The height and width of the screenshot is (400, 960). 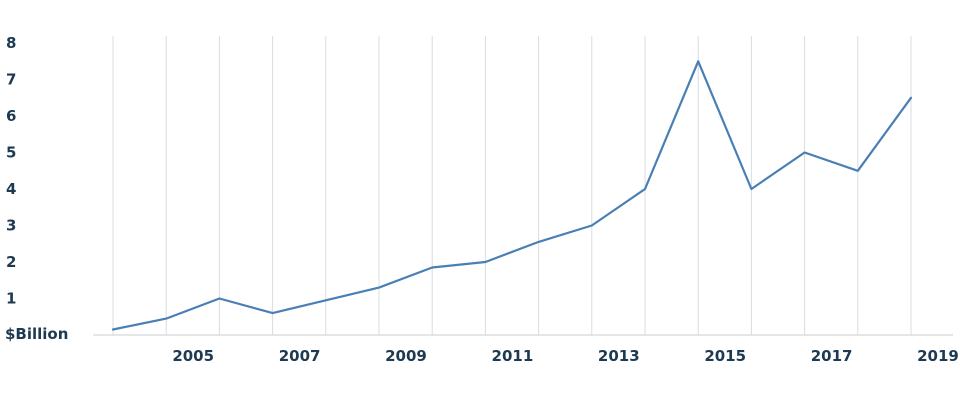 What do you see at coordinates (11, 262) in the screenshot?
I see `y-tick-label: 2` at bounding box center [11, 262].